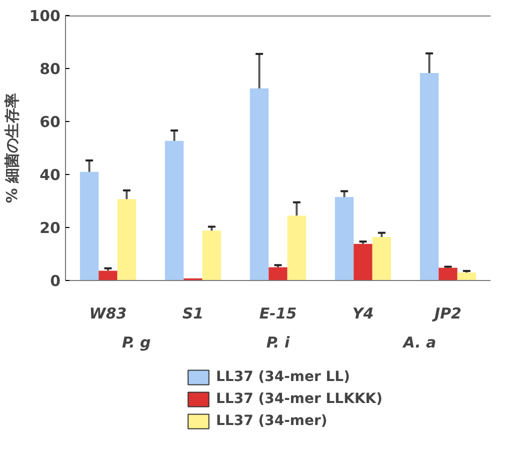 The height and width of the screenshot is (457, 531). What do you see at coordinates (299, 399) in the screenshot?
I see `legend-label: LL37 (34-mer LLKKK)` at bounding box center [299, 399].